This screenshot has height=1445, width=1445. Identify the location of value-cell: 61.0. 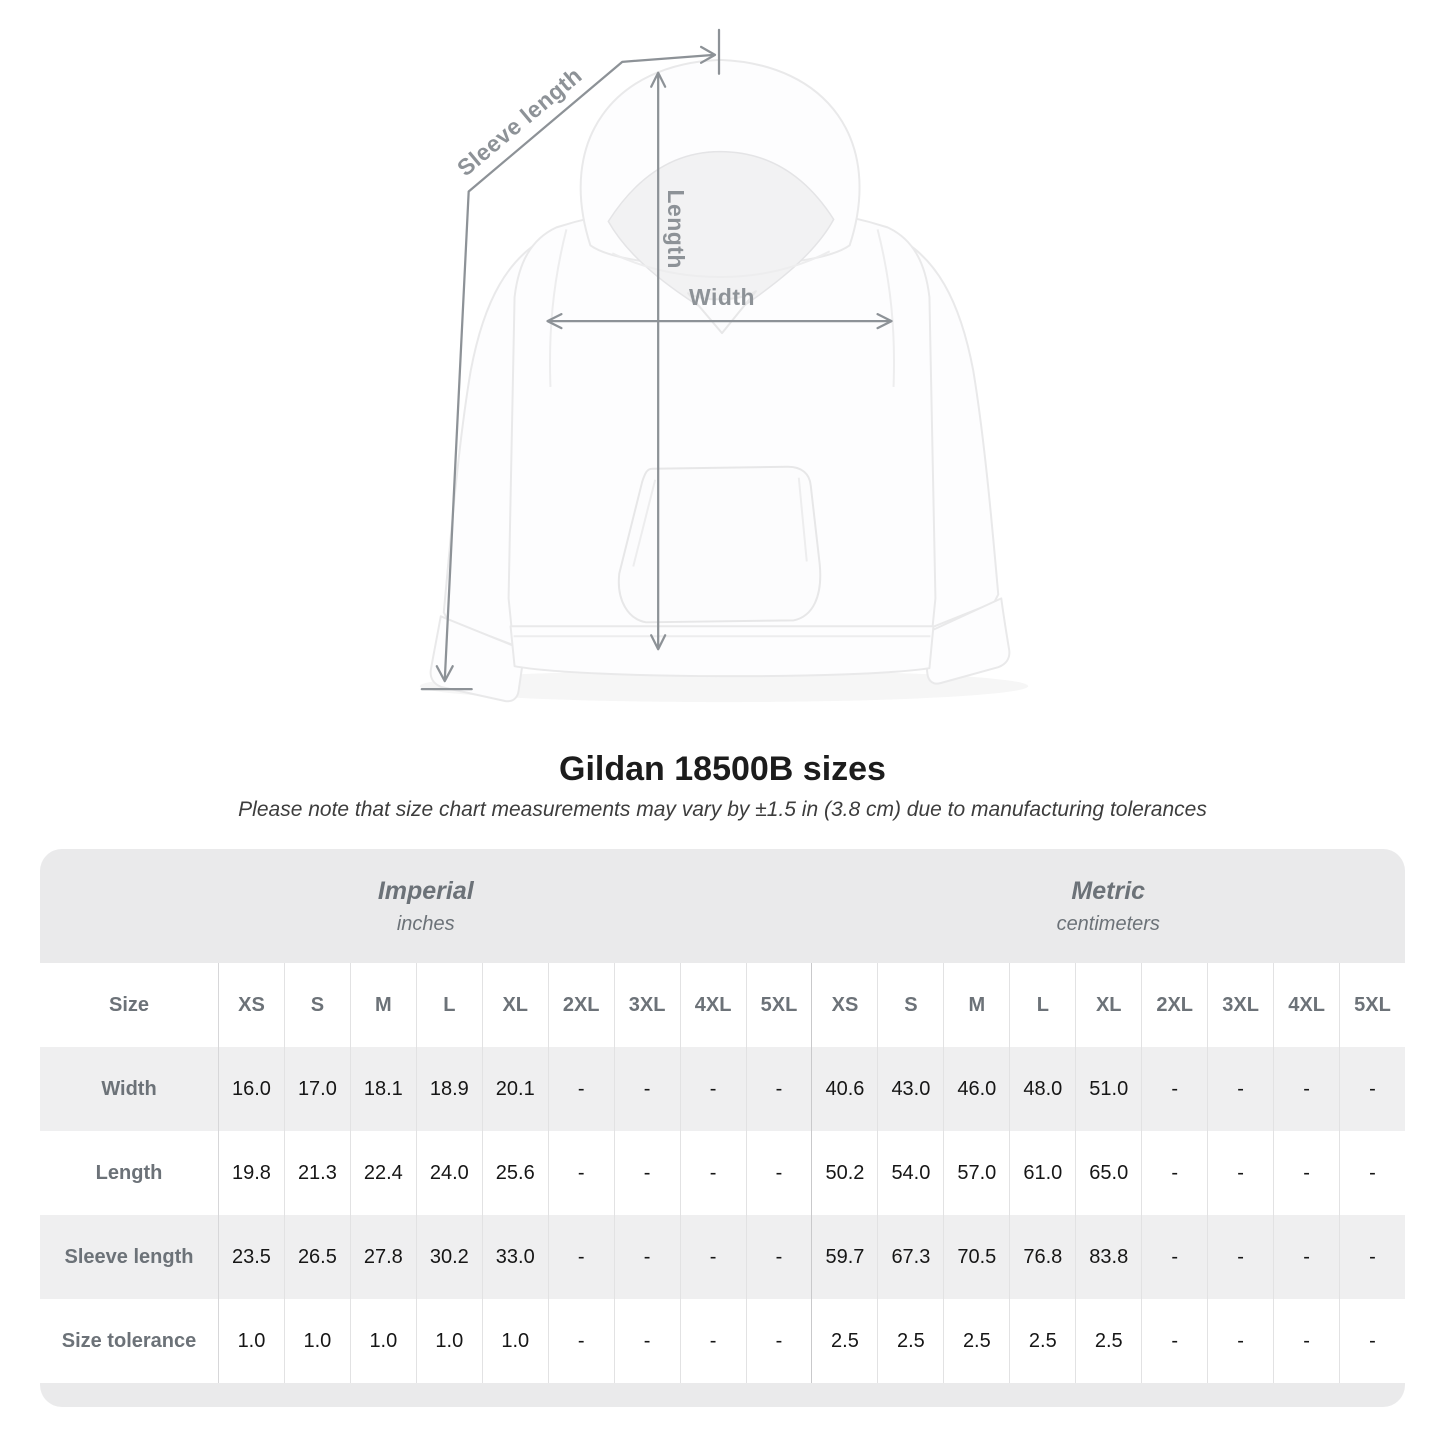
(1042, 1173).